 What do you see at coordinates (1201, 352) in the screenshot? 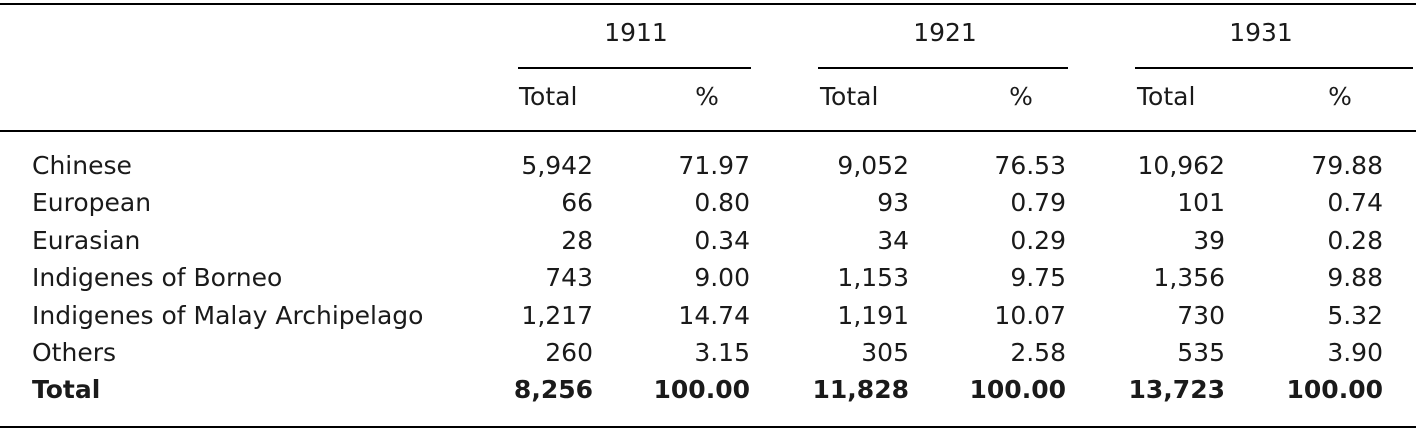
I see `cell-value: 535` at bounding box center [1201, 352].